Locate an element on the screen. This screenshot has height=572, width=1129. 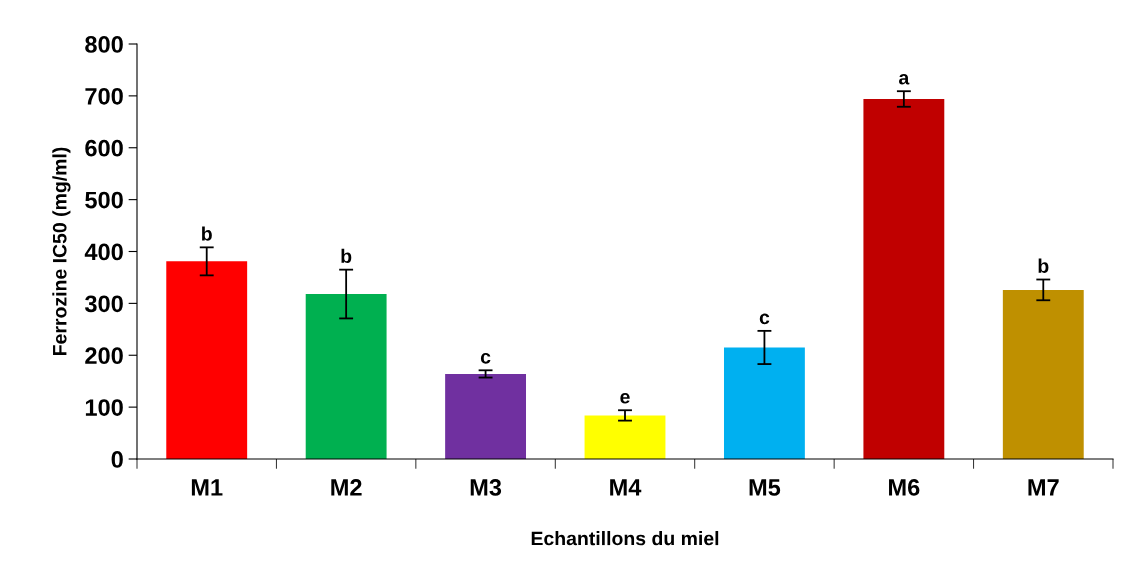
y-tick-label: 100 is located at coordinates (104, 407).